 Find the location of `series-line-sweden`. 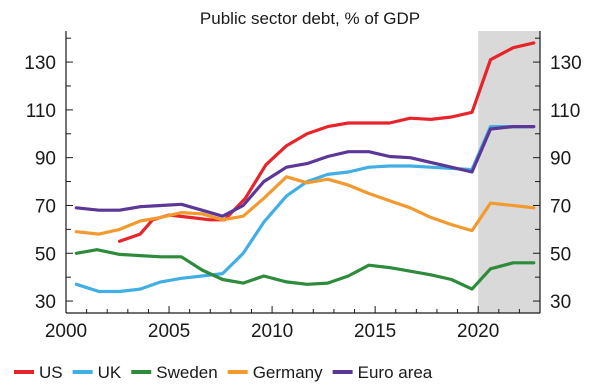

series-line-sweden is located at coordinates (305, 269).